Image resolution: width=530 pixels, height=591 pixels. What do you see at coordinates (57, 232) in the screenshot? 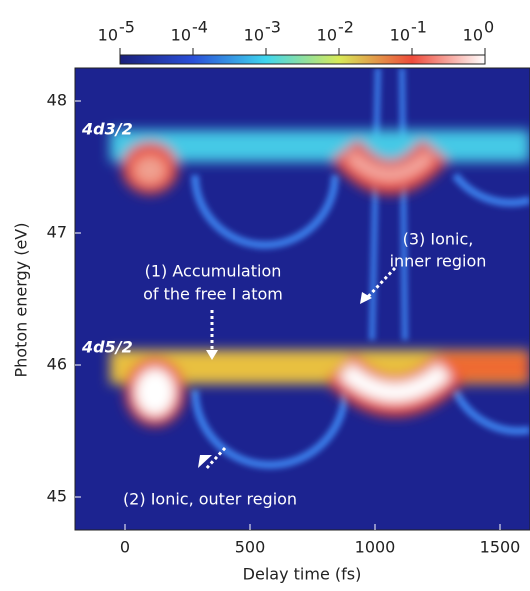
I see `y-tick-label: 47` at bounding box center [57, 232].